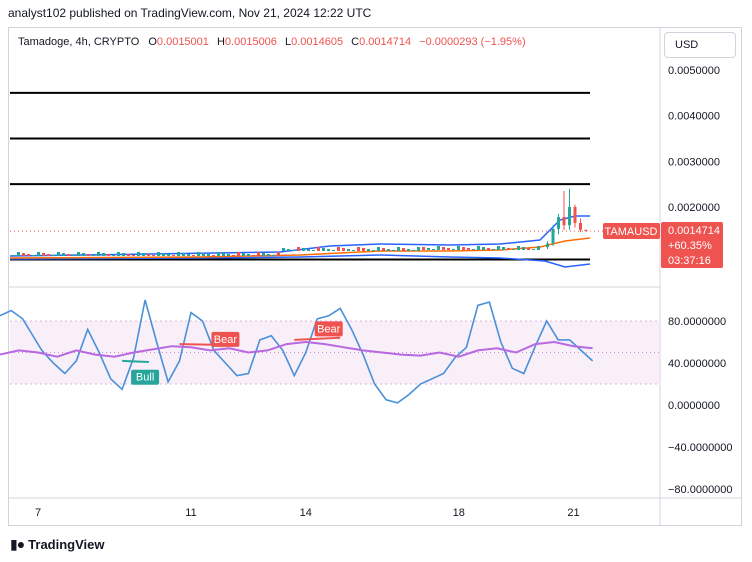 The width and height of the screenshot is (752, 562). I want to click on osc-tick-label: −80.0000000, so click(700, 490).